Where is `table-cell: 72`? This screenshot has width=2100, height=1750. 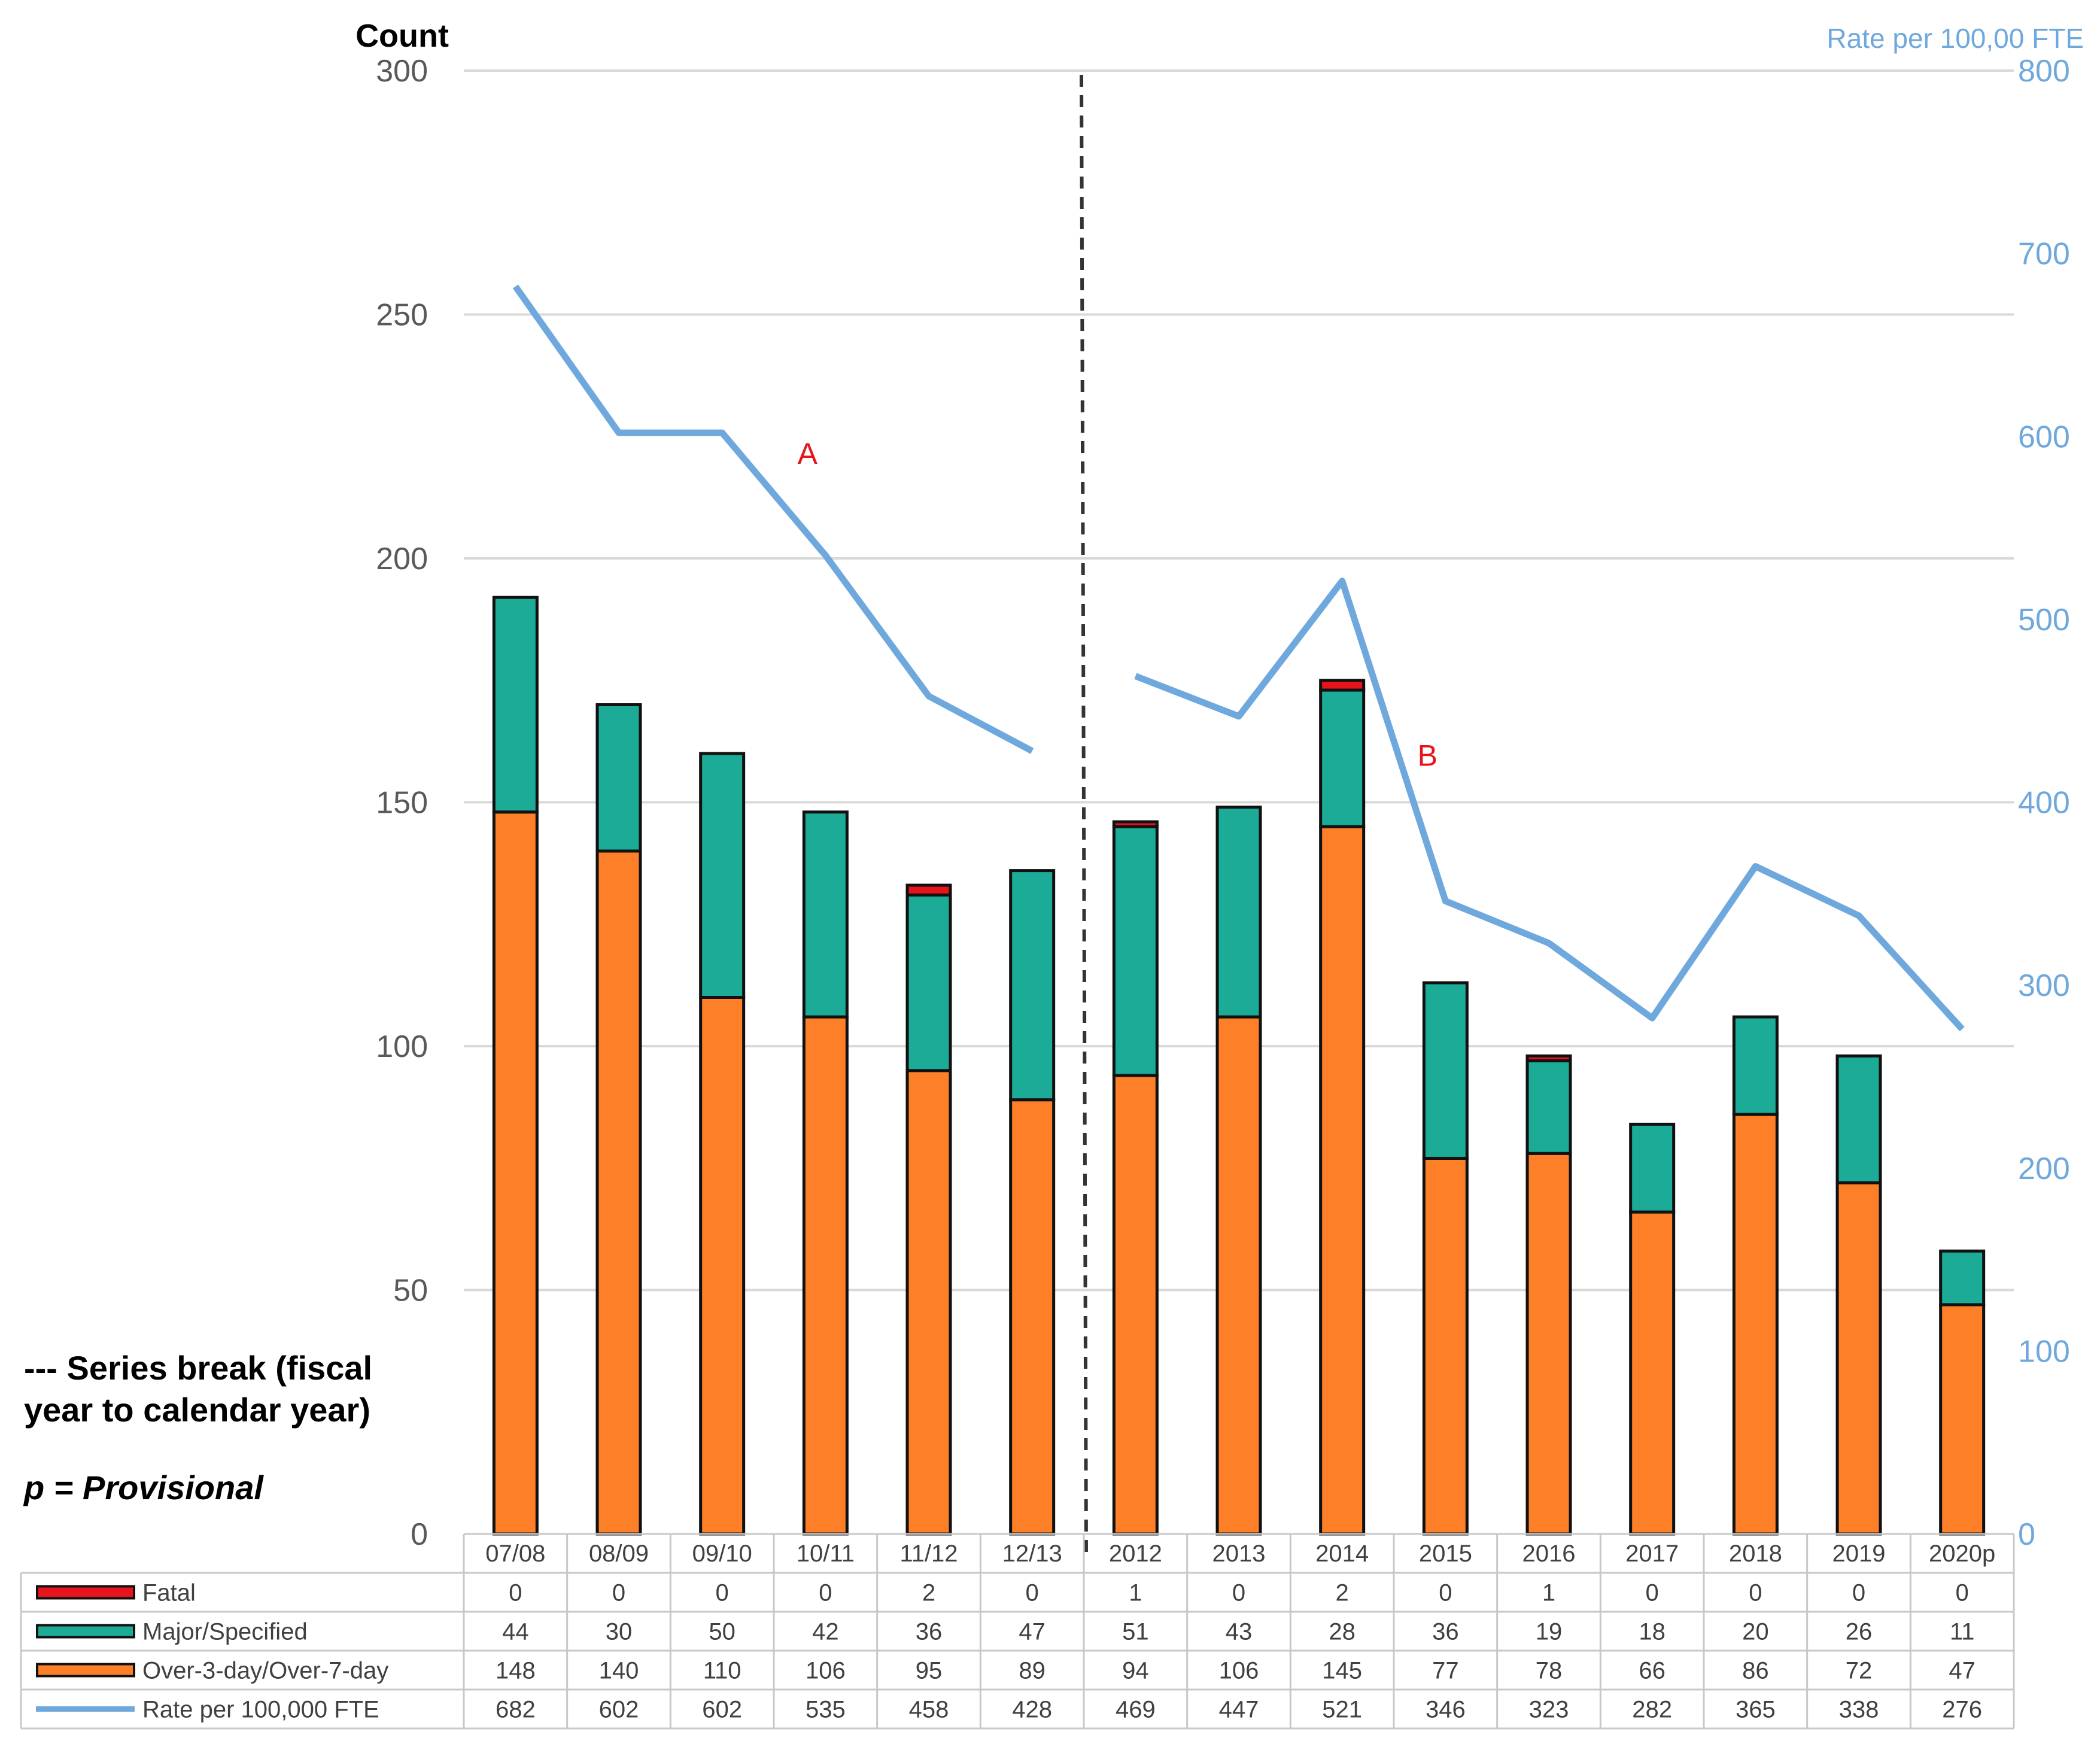
table-cell: 72 is located at coordinates (1859, 1671).